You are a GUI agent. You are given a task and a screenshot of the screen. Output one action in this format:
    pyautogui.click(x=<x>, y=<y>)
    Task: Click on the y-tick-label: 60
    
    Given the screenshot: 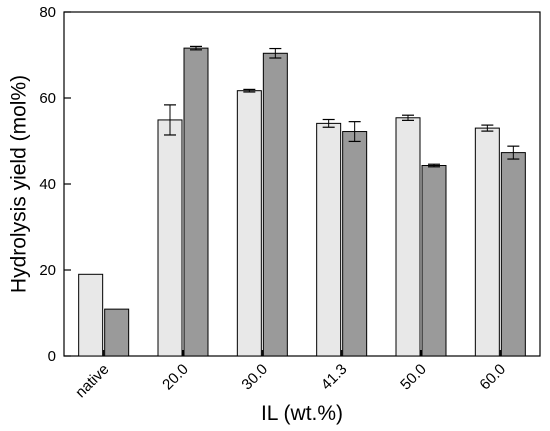 What is the action you would take?
    pyautogui.click(x=47, y=98)
    